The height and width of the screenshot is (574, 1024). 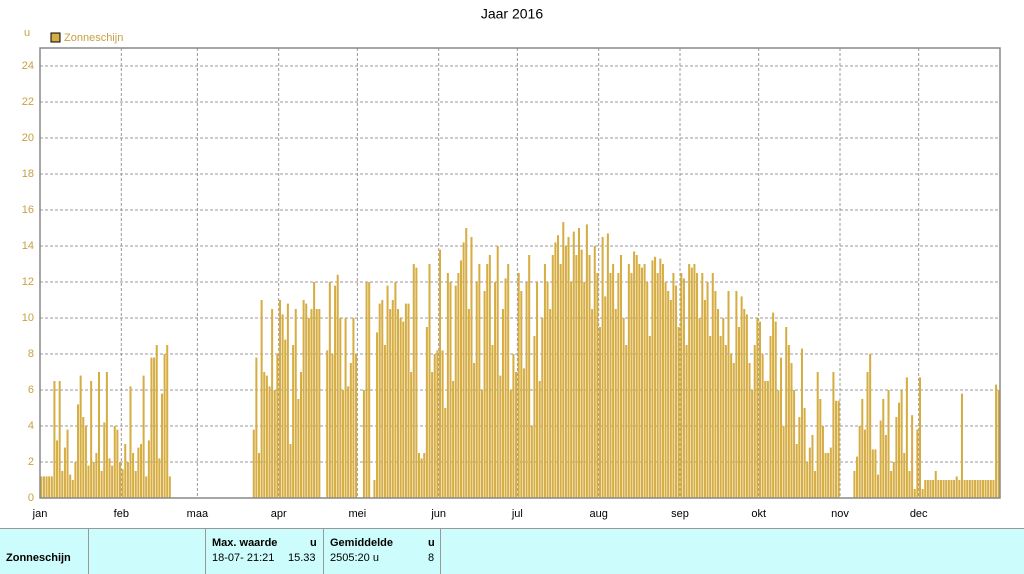 What do you see at coordinates (599, 514) in the screenshot?
I see `x-tick-label: aug` at bounding box center [599, 514].